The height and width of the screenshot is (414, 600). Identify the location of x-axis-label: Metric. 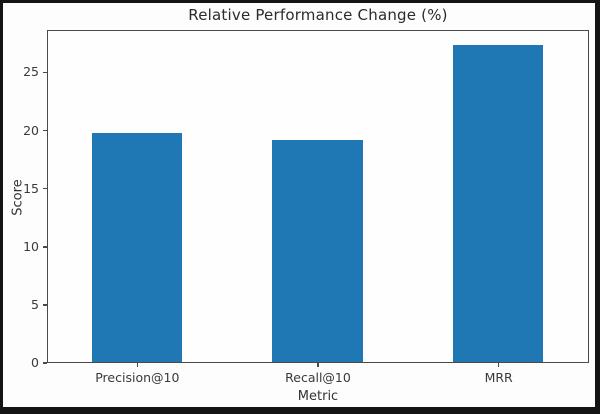
(318, 396).